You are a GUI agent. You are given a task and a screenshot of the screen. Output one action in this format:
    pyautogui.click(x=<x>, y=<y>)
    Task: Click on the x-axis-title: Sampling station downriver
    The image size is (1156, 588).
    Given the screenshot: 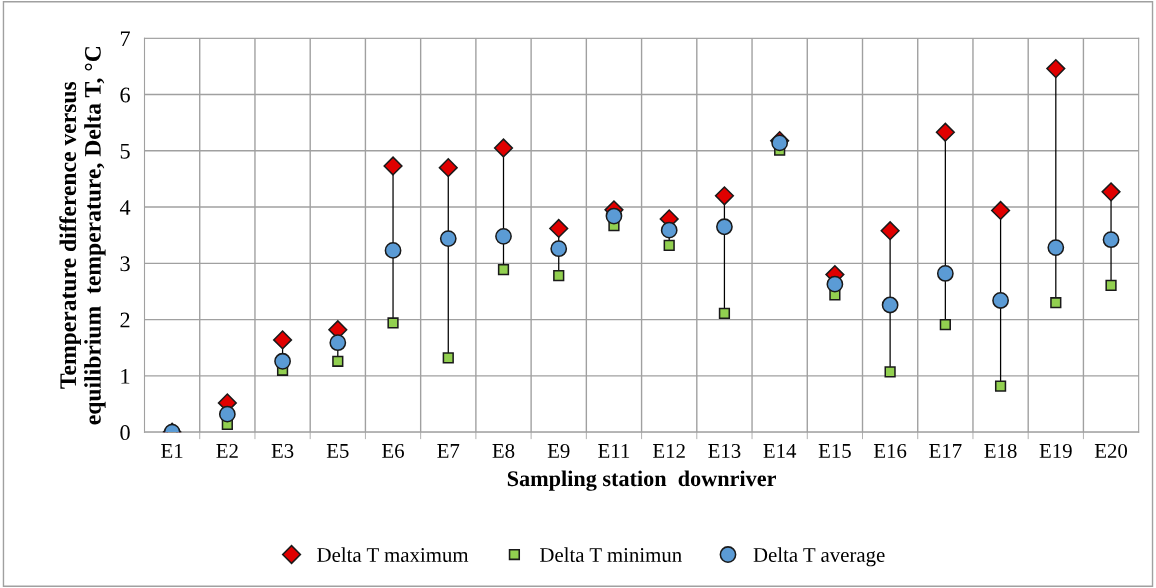 What is the action you would take?
    pyautogui.click(x=641, y=480)
    